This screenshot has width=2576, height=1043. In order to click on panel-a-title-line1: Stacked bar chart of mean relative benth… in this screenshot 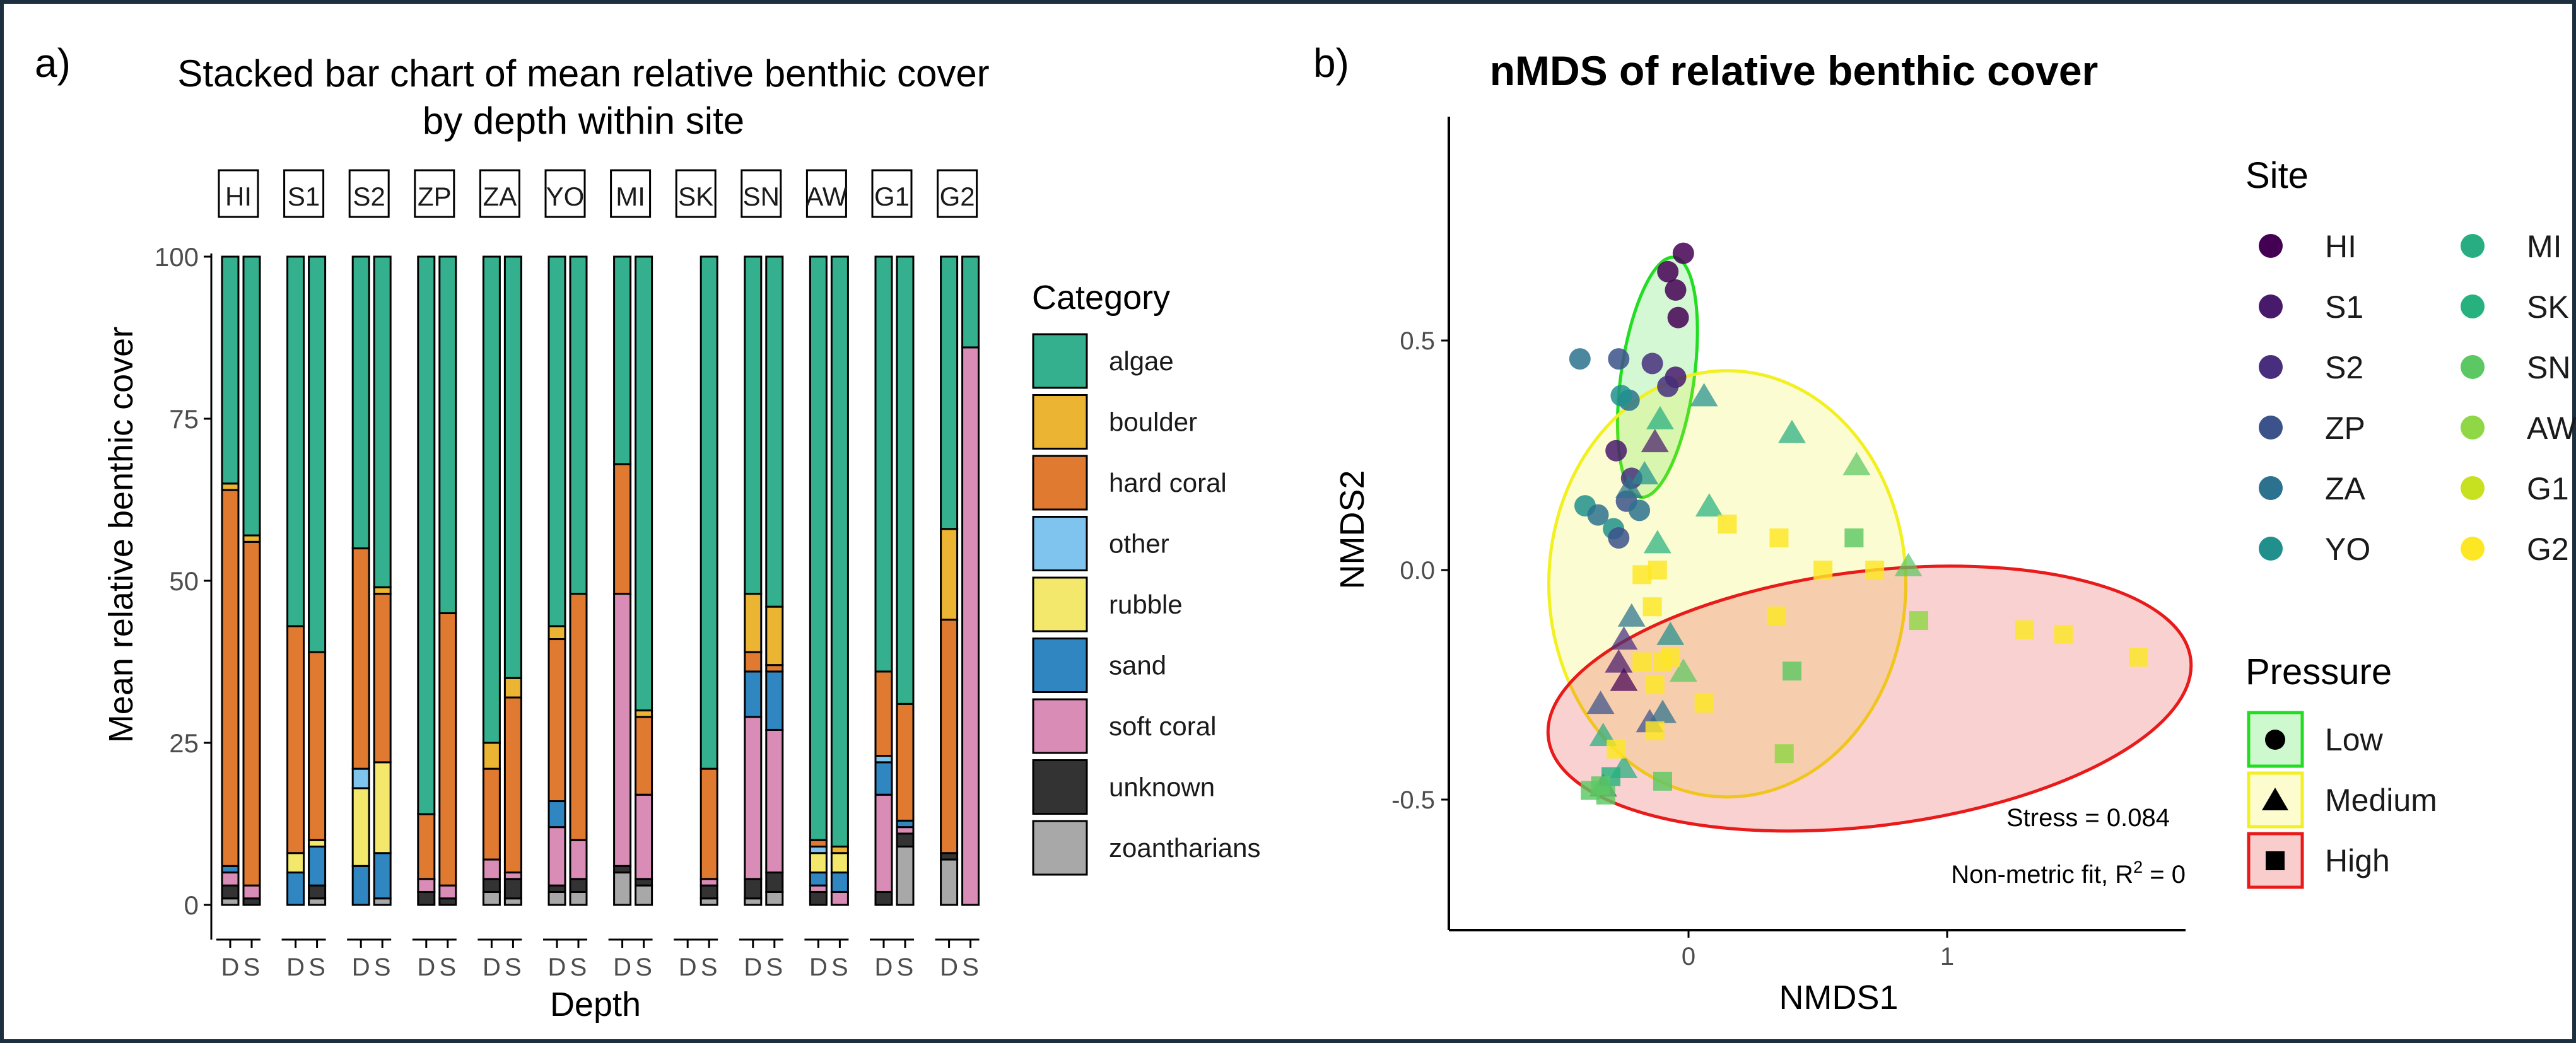, I will do `click(583, 73)`.